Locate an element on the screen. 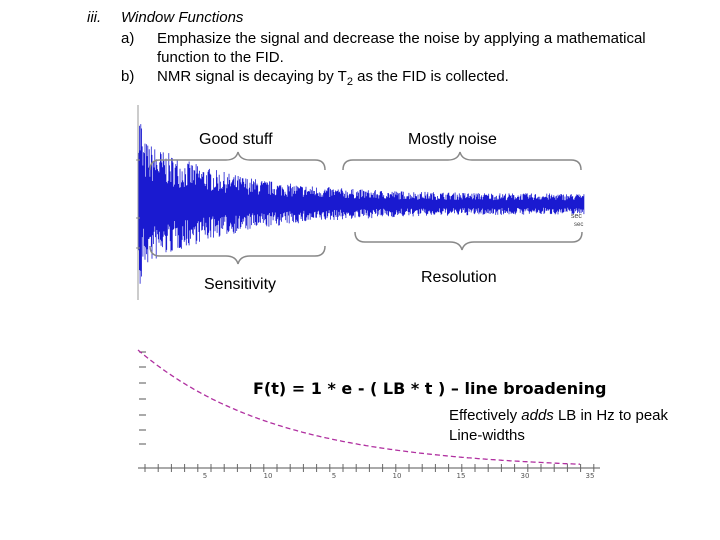  label-good-stuff: Good stuff is located at coordinates (236, 139).